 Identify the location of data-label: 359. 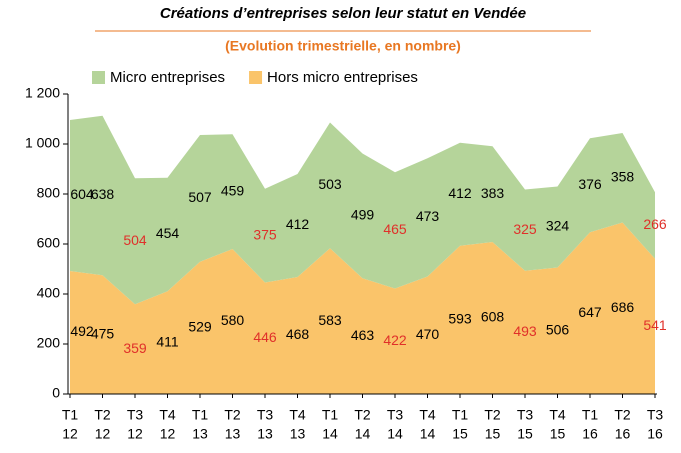
(135, 348).